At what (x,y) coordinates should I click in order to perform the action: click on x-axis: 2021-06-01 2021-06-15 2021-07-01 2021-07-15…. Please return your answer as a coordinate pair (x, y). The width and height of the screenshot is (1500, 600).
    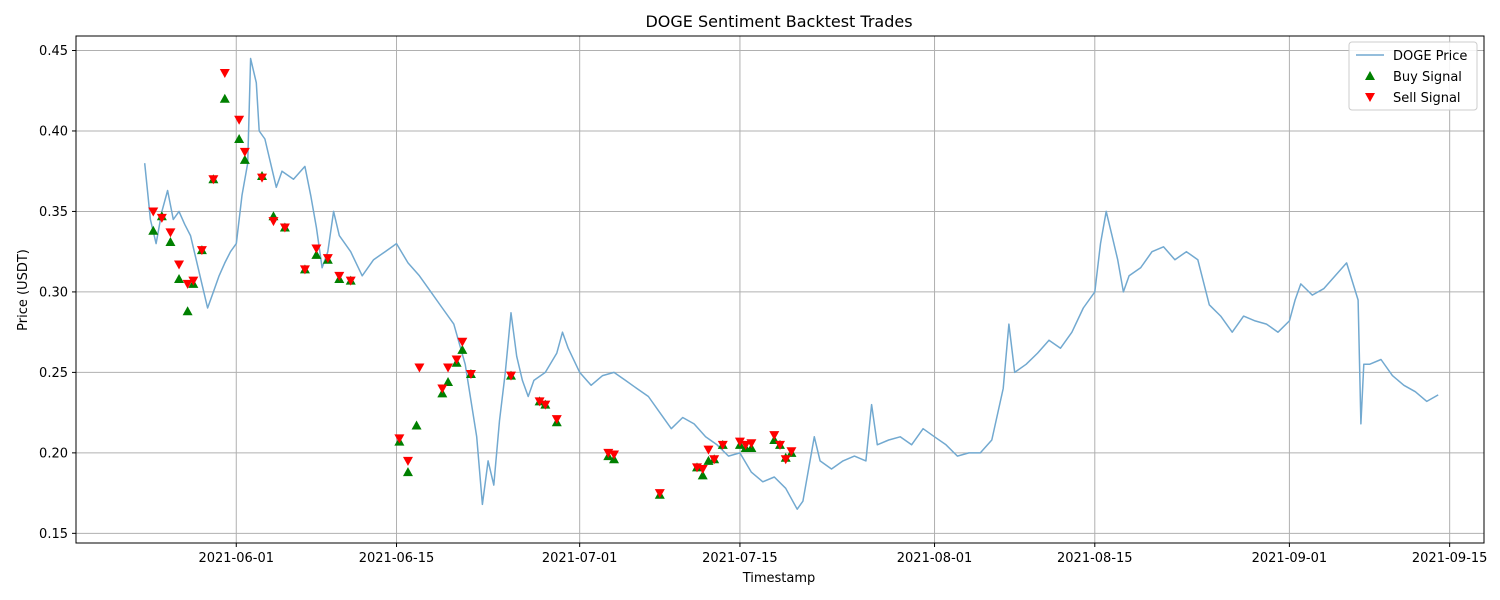
    Looking at the image, I should click on (842, 554).